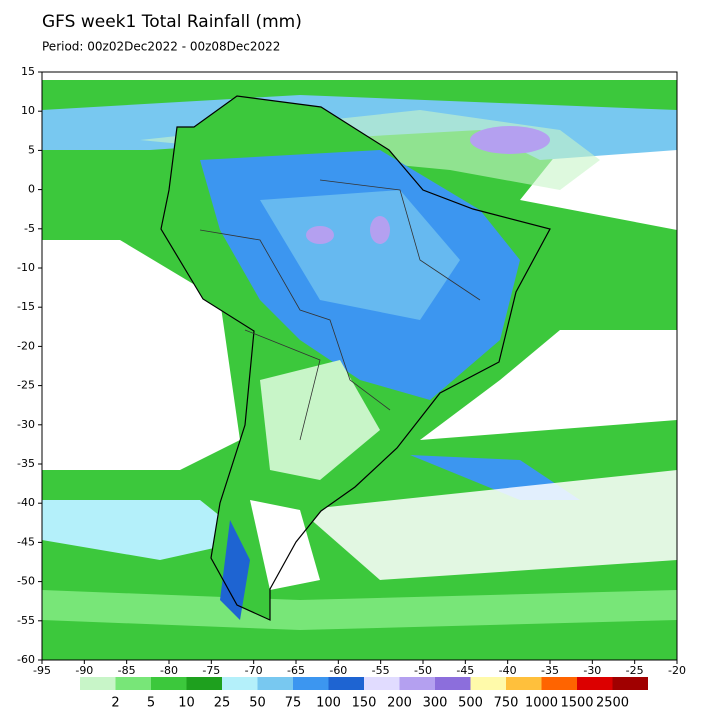 This screenshot has height=721, width=721. Describe the element at coordinates (186, 703) in the screenshot. I see `colorbar-label: 10` at that location.